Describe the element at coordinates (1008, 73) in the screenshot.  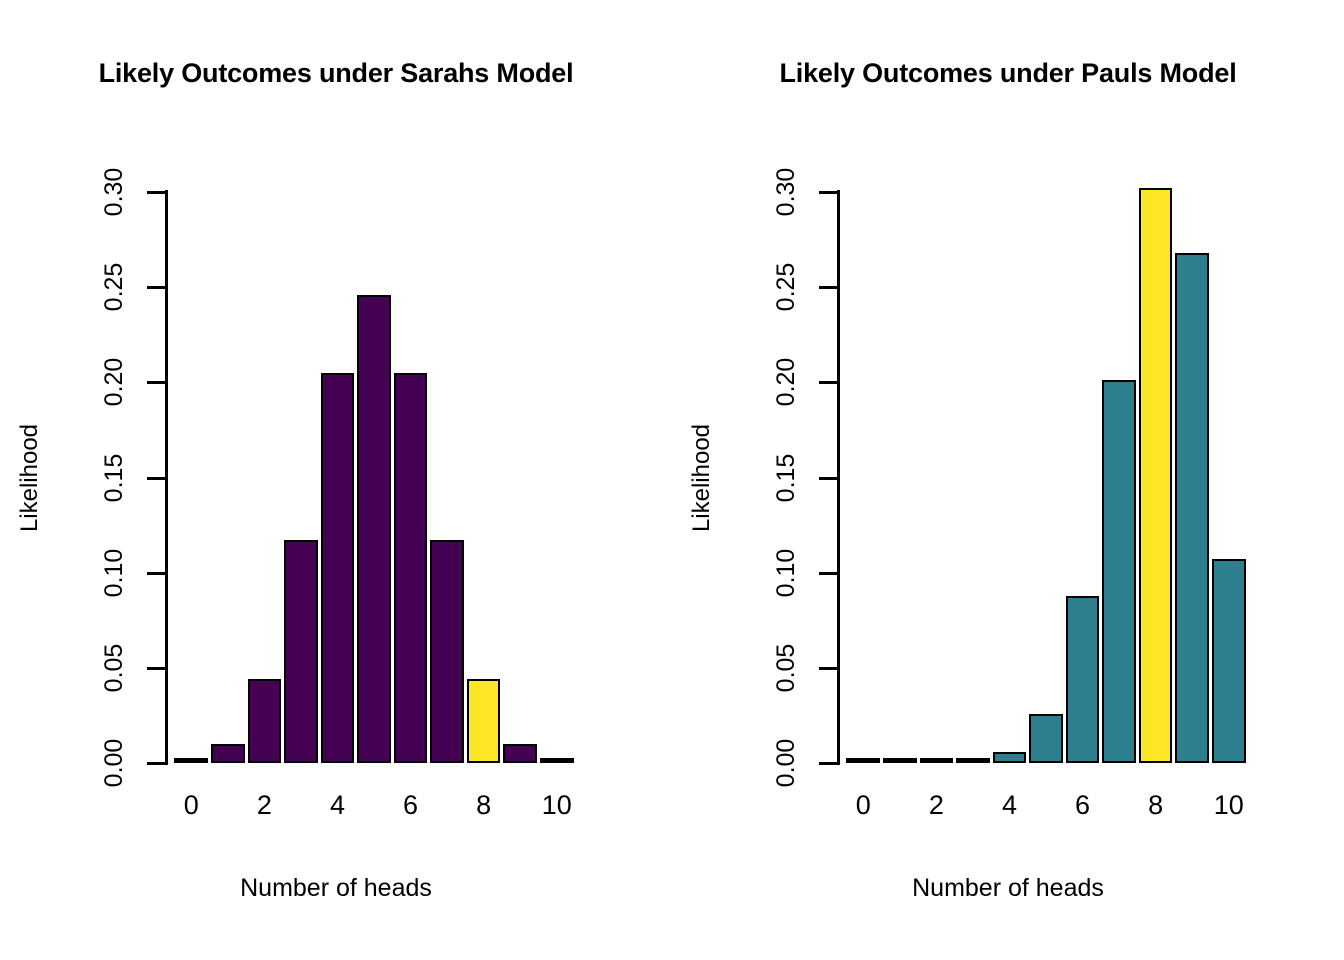
I see `chart-title-pauls-model: Likely Outcomes under Pauls Model` at that location.